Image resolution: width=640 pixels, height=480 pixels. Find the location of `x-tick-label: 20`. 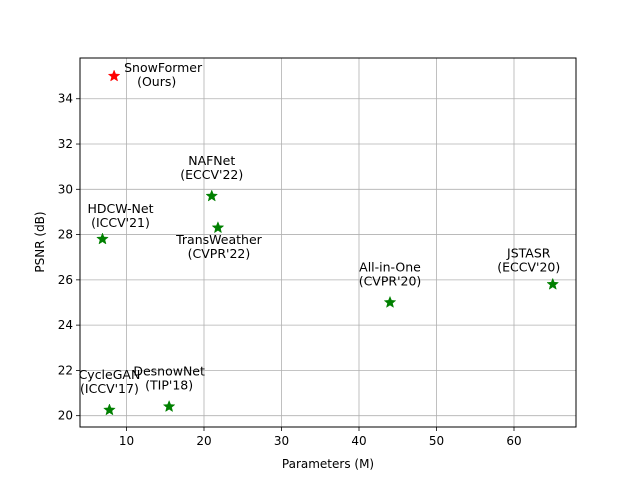

x-tick-label: 20 is located at coordinates (203, 441).